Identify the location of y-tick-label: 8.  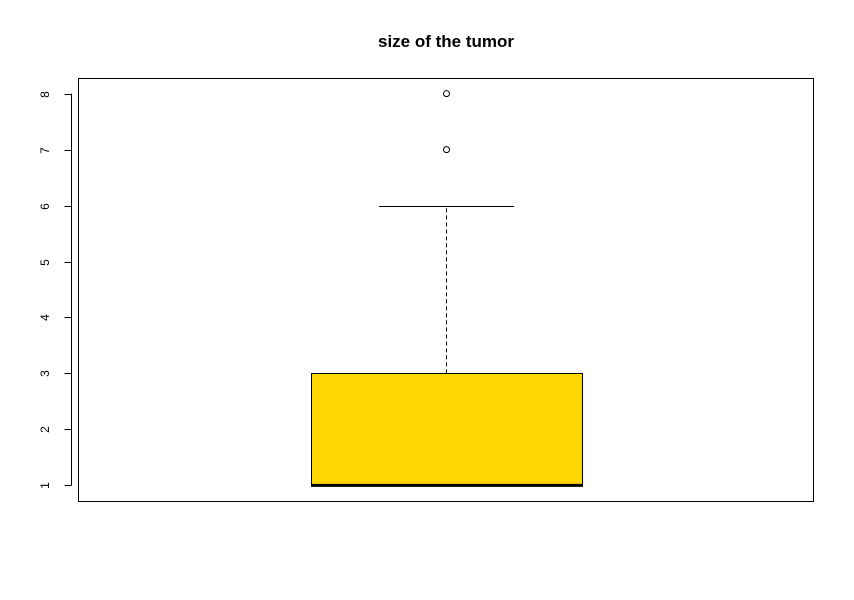
(45, 94).